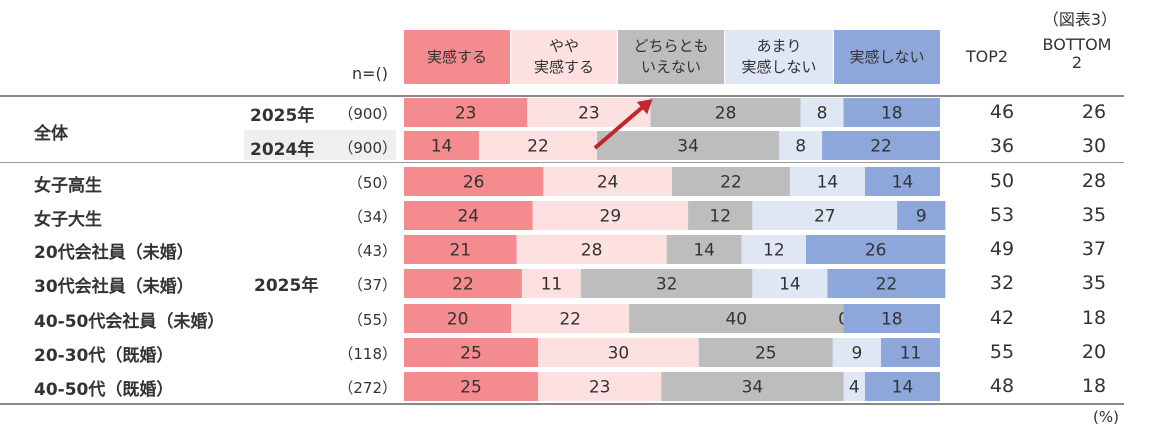 The width and height of the screenshot is (1153, 439). What do you see at coordinates (1077, 53) in the screenshot?
I see `bottom2-header: BOTTOM 2` at bounding box center [1077, 53].